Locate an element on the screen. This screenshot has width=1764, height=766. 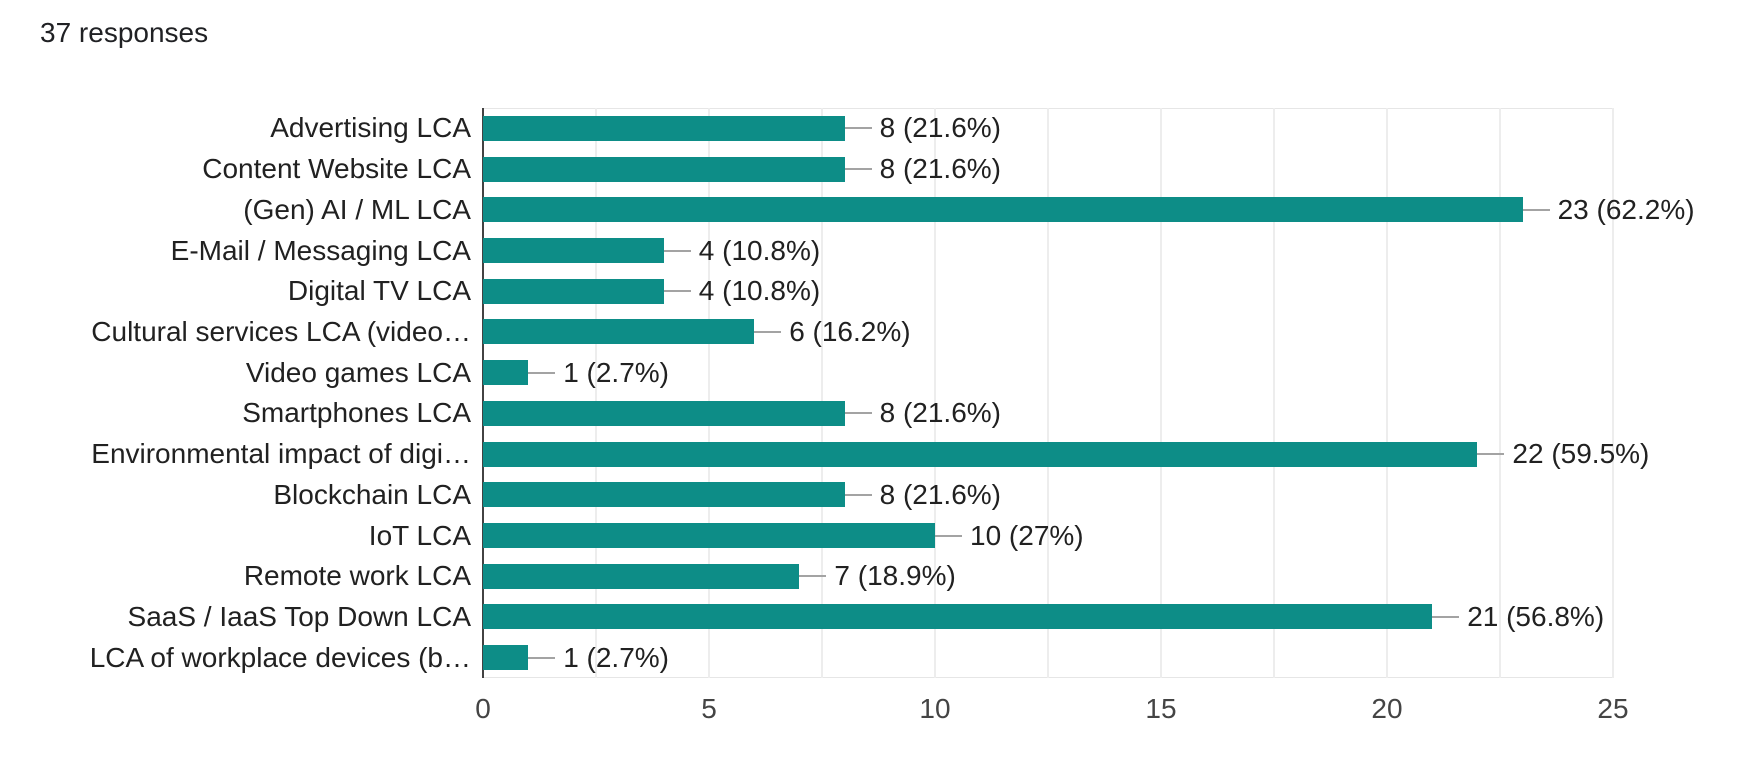
value-label: 6 (16.2%) is located at coordinates (850, 331).